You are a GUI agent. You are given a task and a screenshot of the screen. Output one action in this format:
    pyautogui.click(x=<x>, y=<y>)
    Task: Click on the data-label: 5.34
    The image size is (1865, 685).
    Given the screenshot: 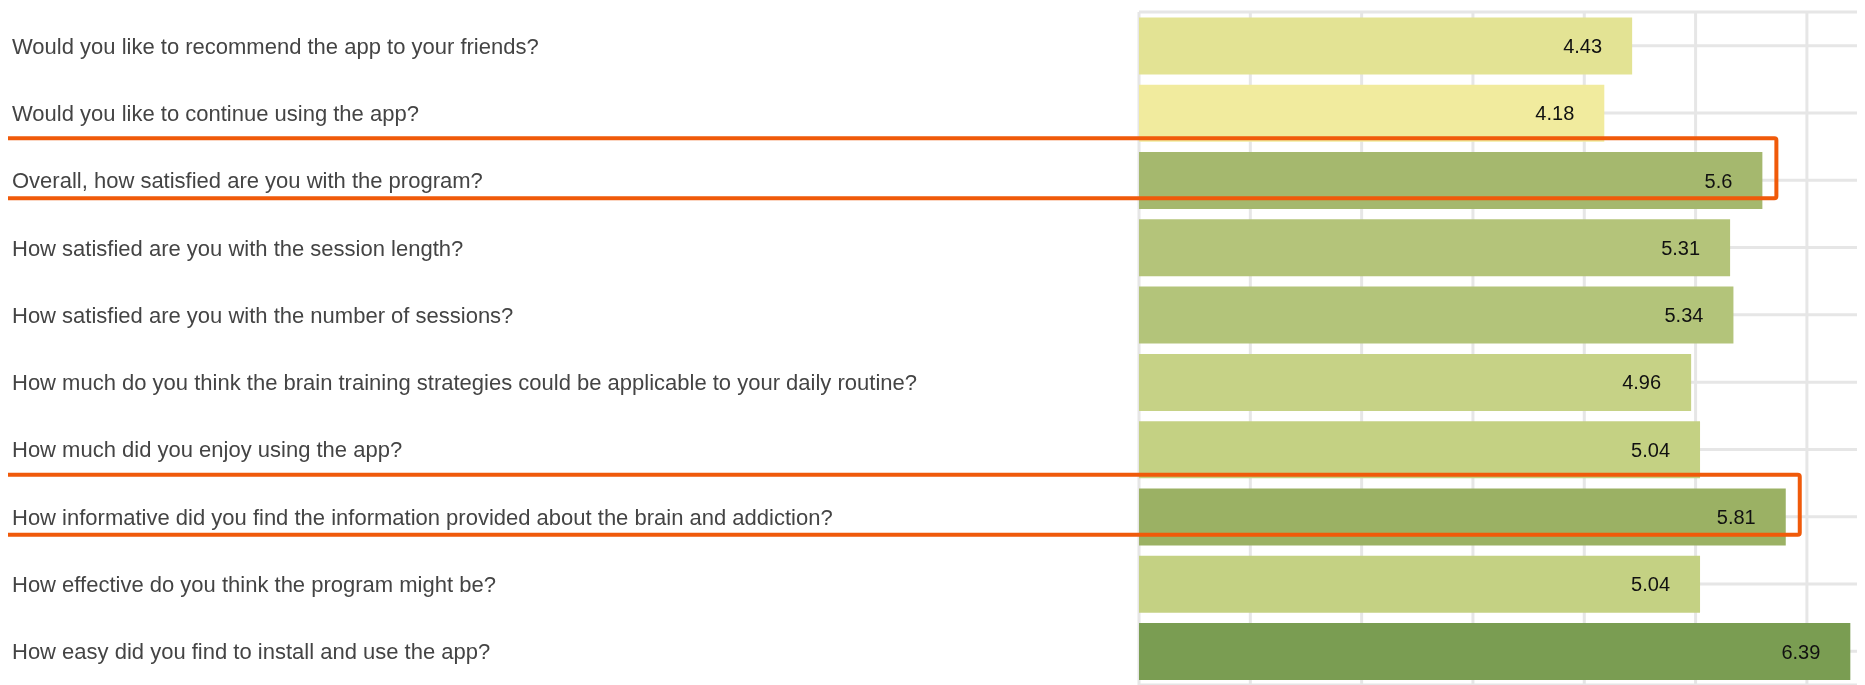 What is the action you would take?
    pyautogui.click(x=1684, y=315)
    